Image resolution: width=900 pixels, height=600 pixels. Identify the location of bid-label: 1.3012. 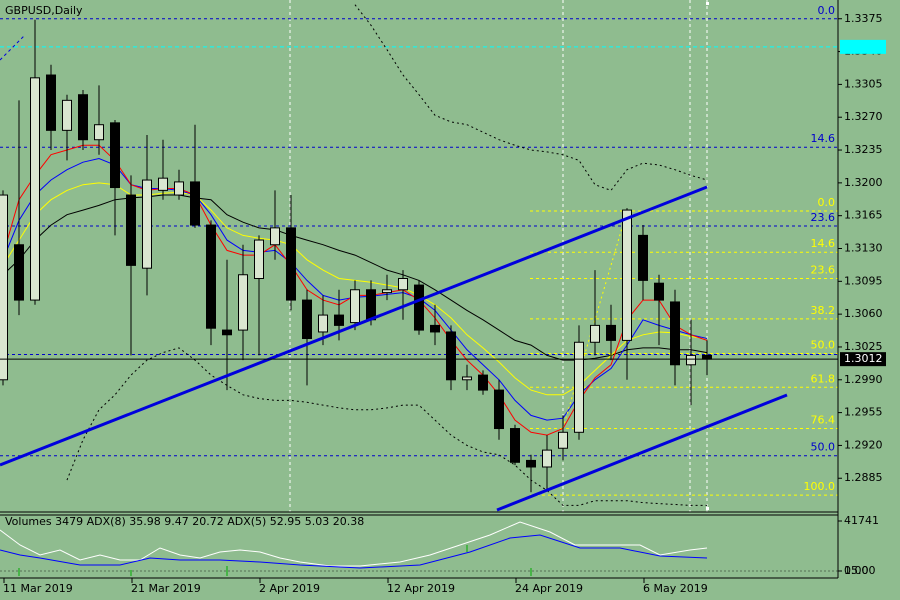
(863, 358).